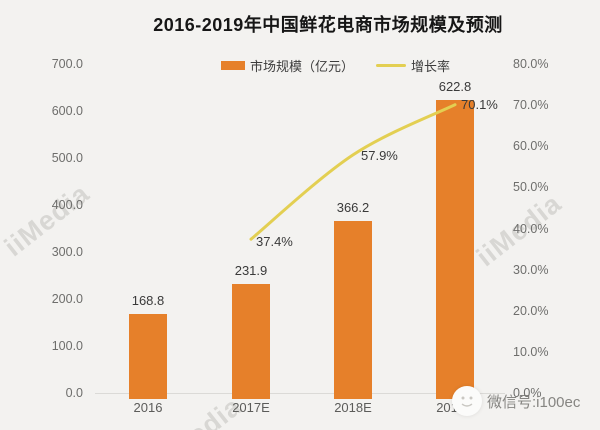  What do you see at coordinates (531, 105) in the screenshot?
I see `y-axis-tick-right: 70.0%` at bounding box center [531, 105].